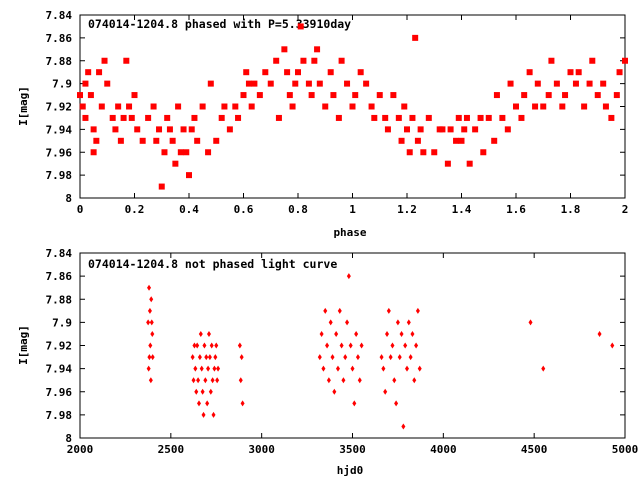 This screenshot has width=640, height=480. What do you see at coordinates (68, 438) in the screenshot?
I see `unphased-y-tick-label: 8` at bounding box center [68, 438].